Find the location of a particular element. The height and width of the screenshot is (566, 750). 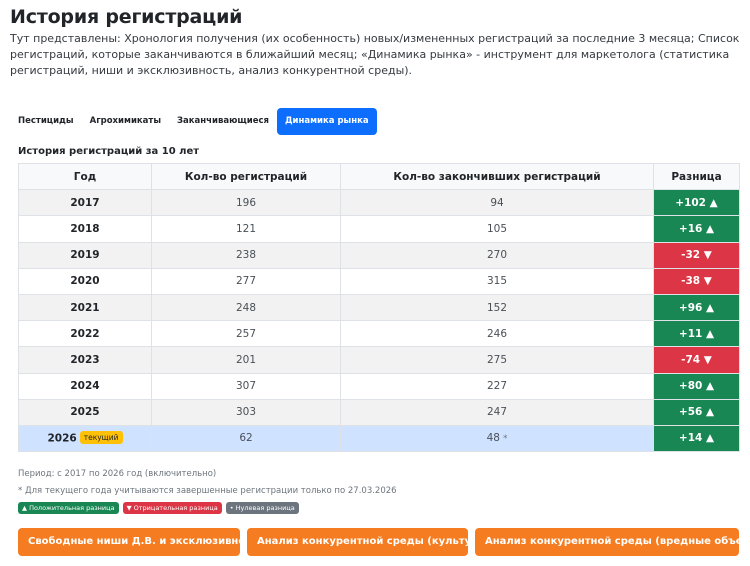

year-value: 2025 is located at coordinates (85, 412).